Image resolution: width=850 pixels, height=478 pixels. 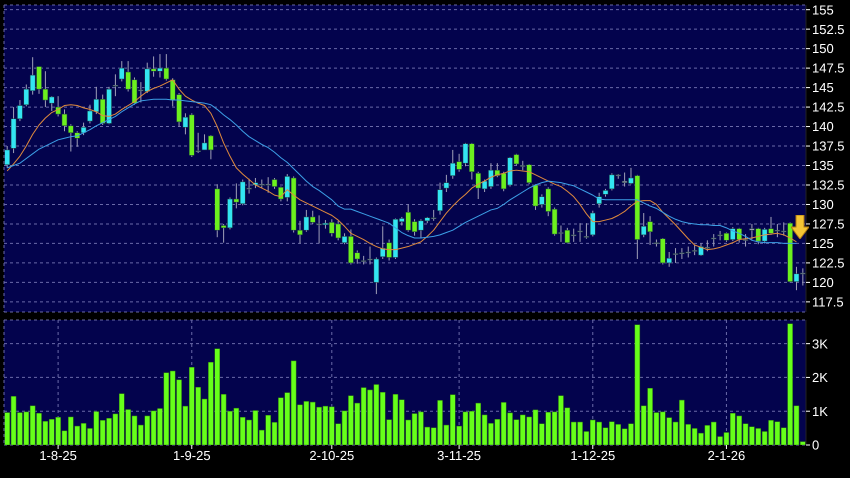 What do you see at coordinates (823, 88) in the screenshot?
I see `y-tick-label: 145` at bounding box center [823, 88].